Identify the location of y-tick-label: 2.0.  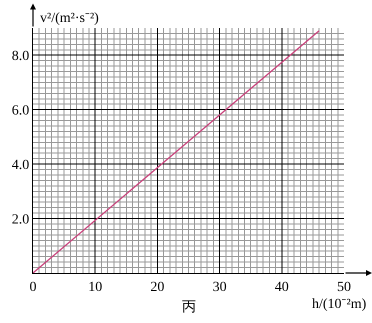
(21, 220).